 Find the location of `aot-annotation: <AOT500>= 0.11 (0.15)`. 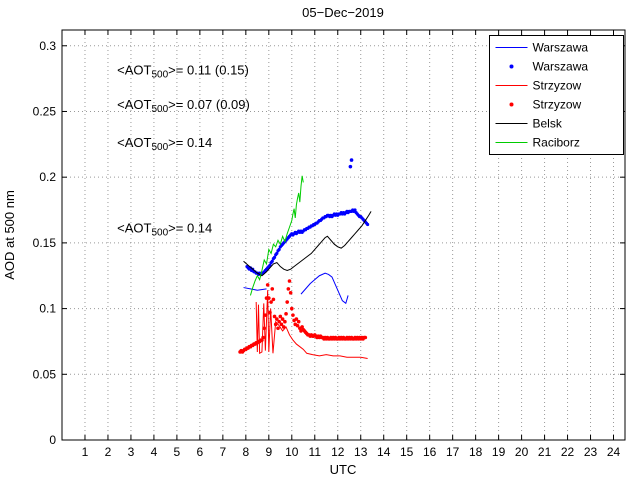

aot-annotation: <AOT500>= 0.11 (0.15) is located at coordinates (183, 72).